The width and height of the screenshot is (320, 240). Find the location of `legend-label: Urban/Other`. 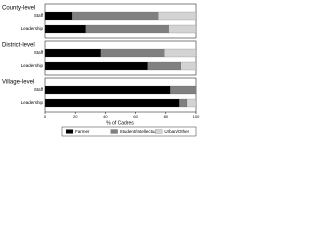

legend-label: Urban/Other is located at coordinates (176, 131).